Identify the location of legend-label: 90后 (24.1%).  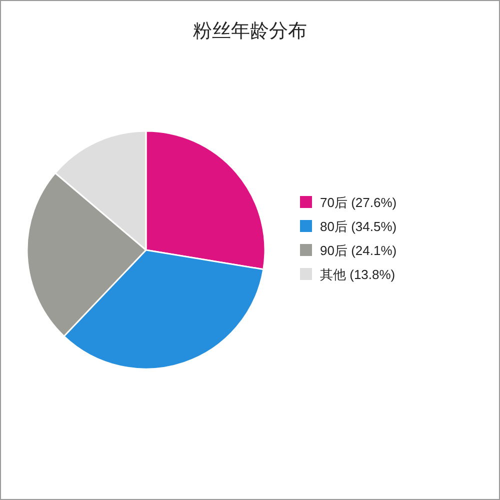
(358, 250).